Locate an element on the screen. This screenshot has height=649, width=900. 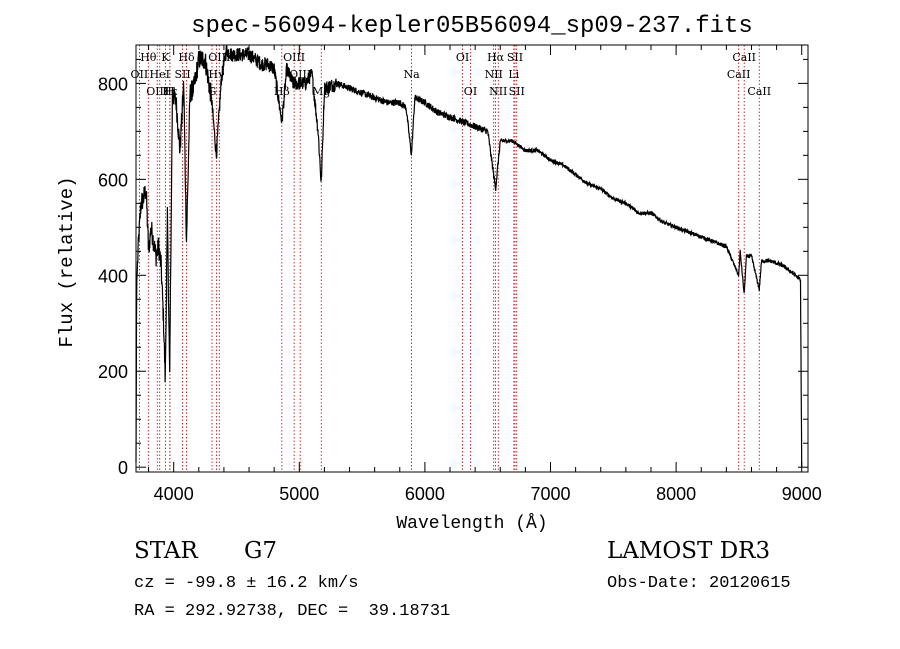
spectral-line-label: K is located at coordinates (165, 57).